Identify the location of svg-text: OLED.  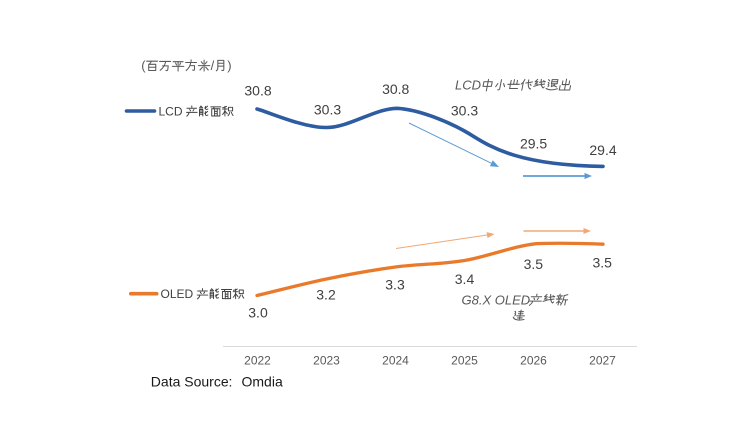
(177, 294).